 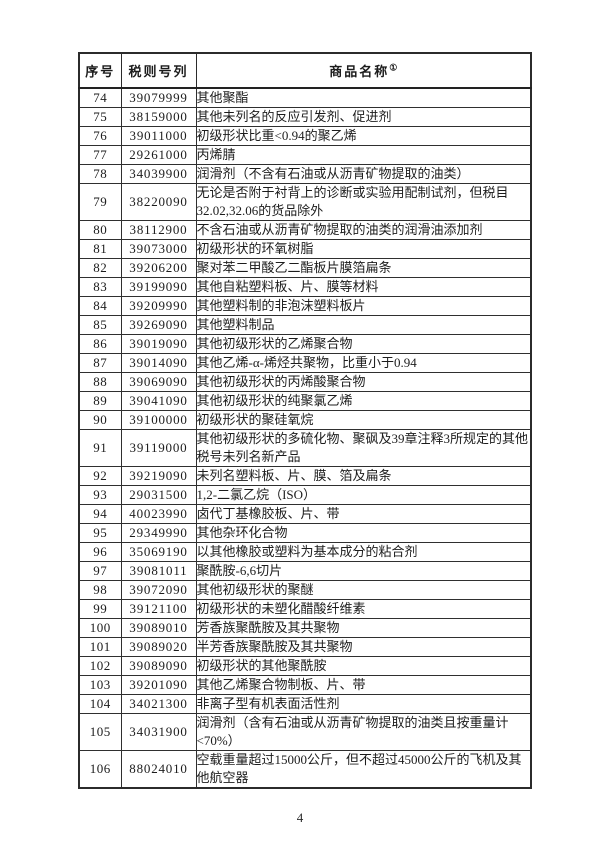 I want to click on cell-product-name: 芳香族聚酰胺及其共聚物, so click(x=363, y=628).